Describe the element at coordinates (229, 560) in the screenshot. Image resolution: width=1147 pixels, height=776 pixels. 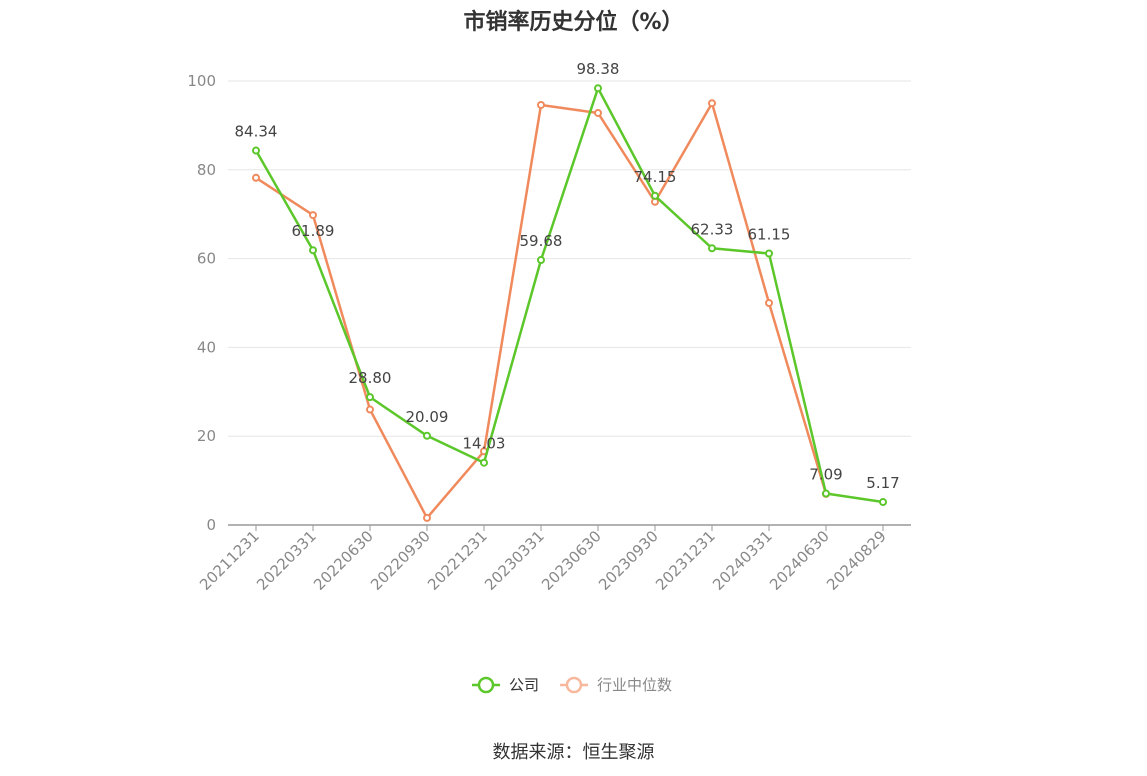
I see `x-tick-label: 20211231` at that location.